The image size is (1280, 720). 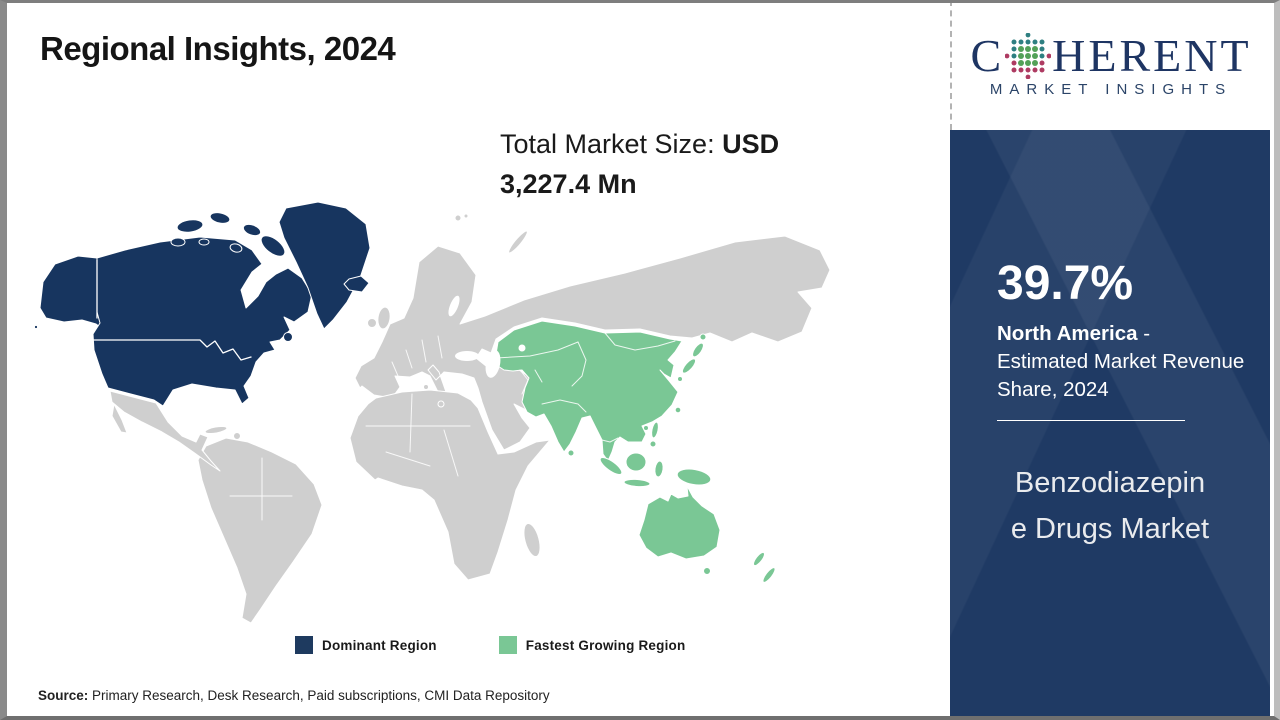 I want to click on border-india-north, so click(x=564, y=406).